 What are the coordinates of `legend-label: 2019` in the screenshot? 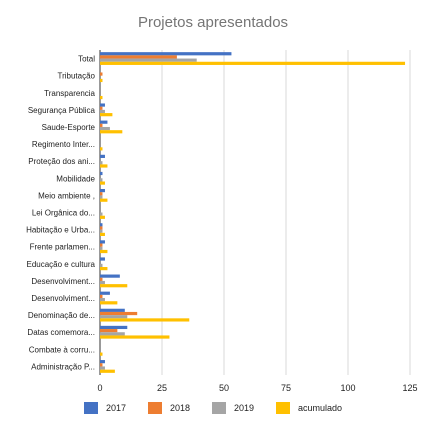 It's located at (244, 408).